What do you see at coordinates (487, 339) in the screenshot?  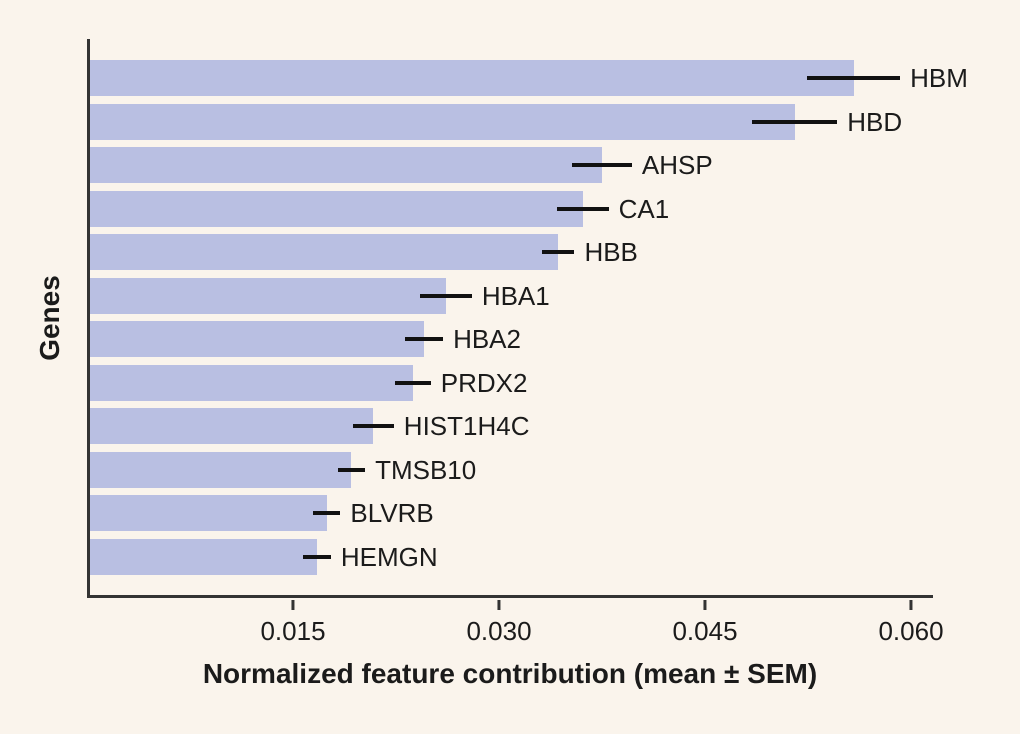 I see `bar-label: HBA2` at bounding box center [487, 339].